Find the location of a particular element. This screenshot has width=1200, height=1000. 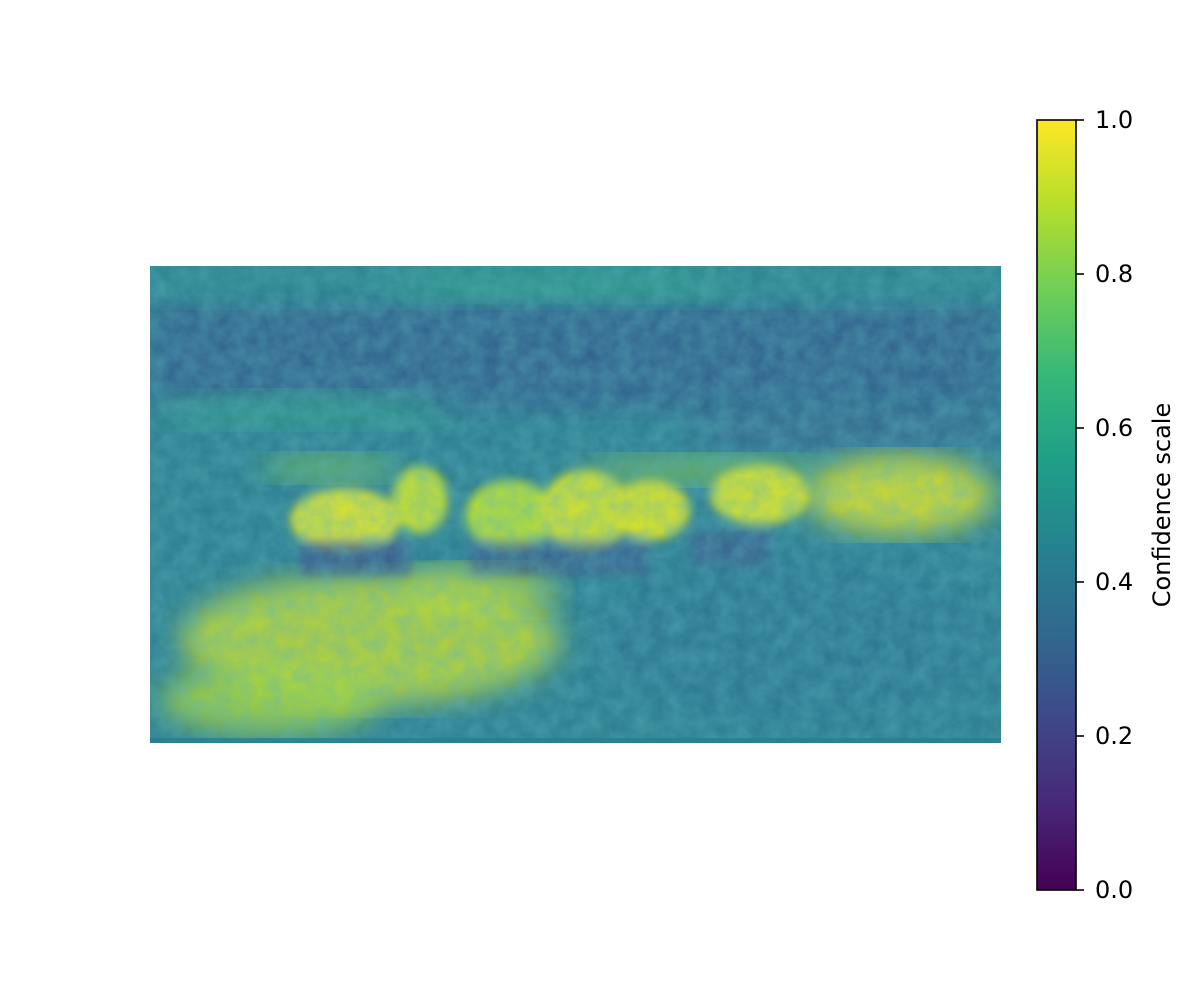

colorbar-tick-label: 0.0 is located at coordinates (1114, 890).